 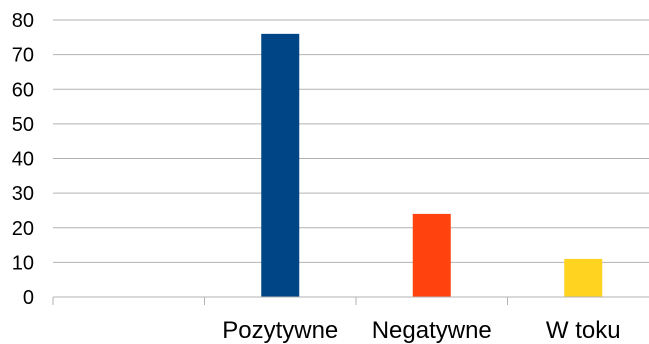 What do you see at coordinates (28, 298) in the screenshot?
I see `y-tick-label-0: 0` at bounding box center [28, 298].